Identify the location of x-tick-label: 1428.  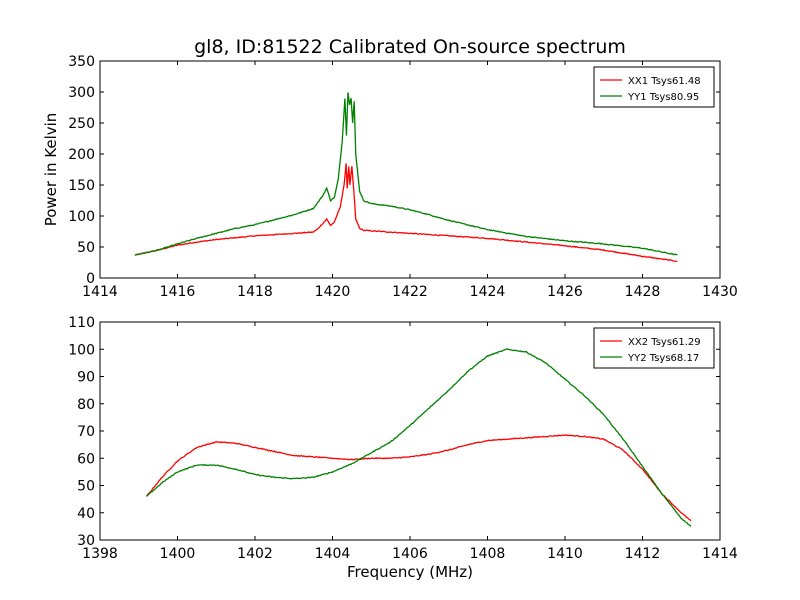
(643, 292).